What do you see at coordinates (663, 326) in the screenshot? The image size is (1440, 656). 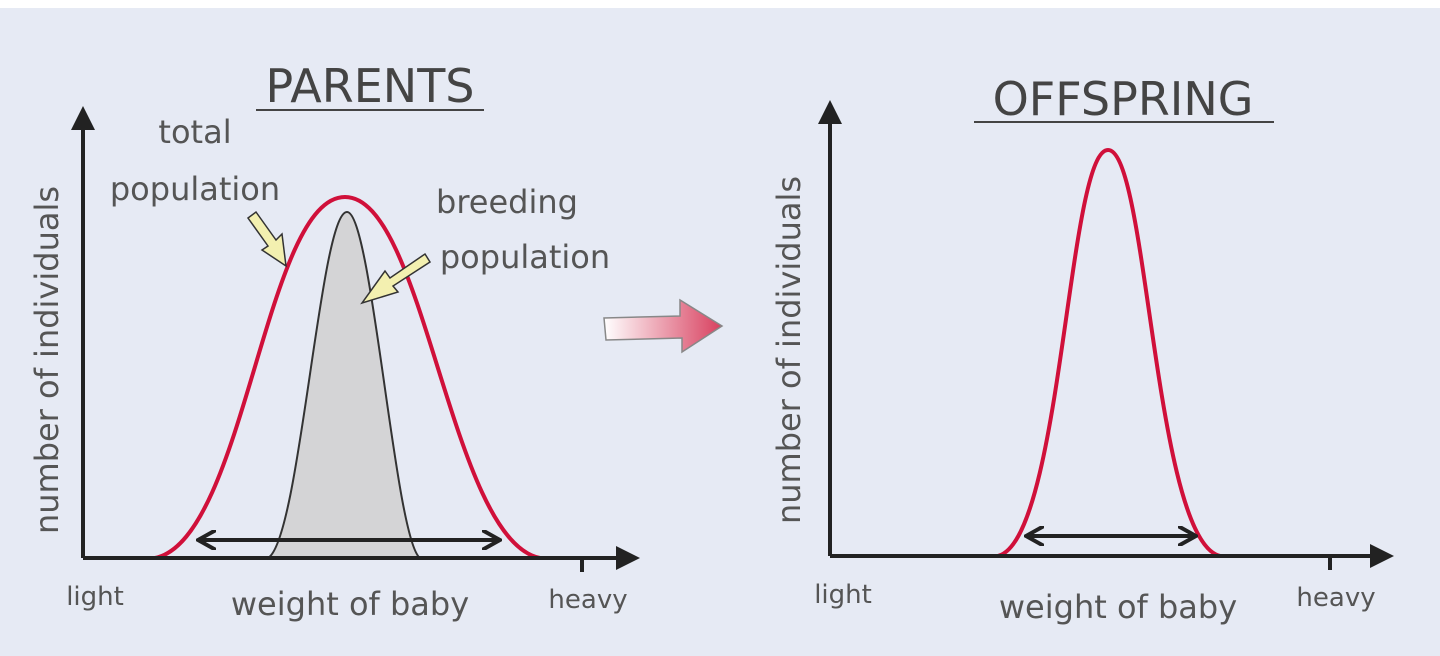 I see `transition-arrow` at bounding box center [663, 326].